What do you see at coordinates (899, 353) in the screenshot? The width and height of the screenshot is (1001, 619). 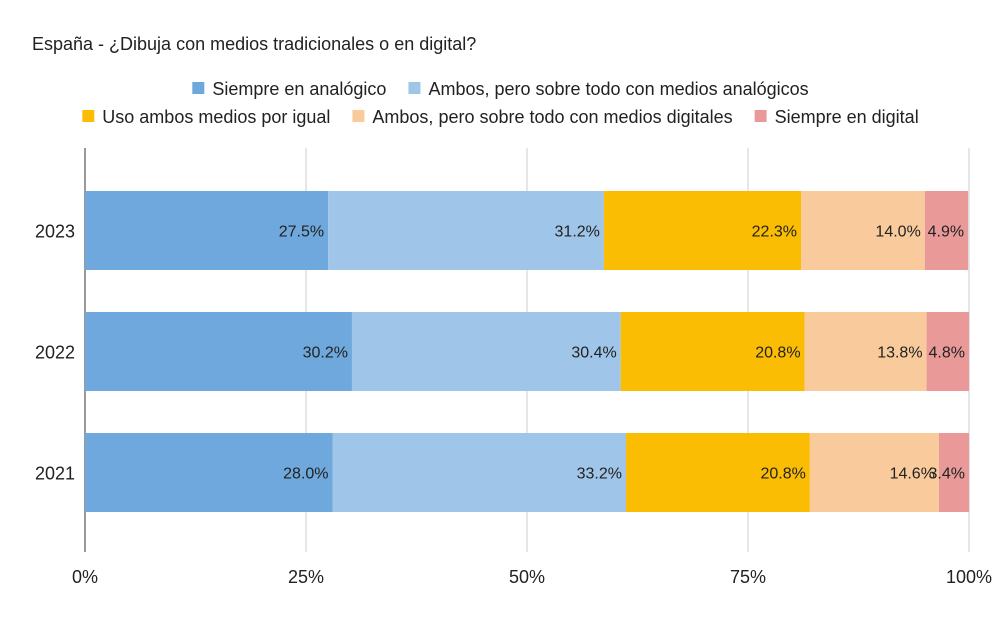 I see `data-label: 13.8%` at bounding box center [899, 353].